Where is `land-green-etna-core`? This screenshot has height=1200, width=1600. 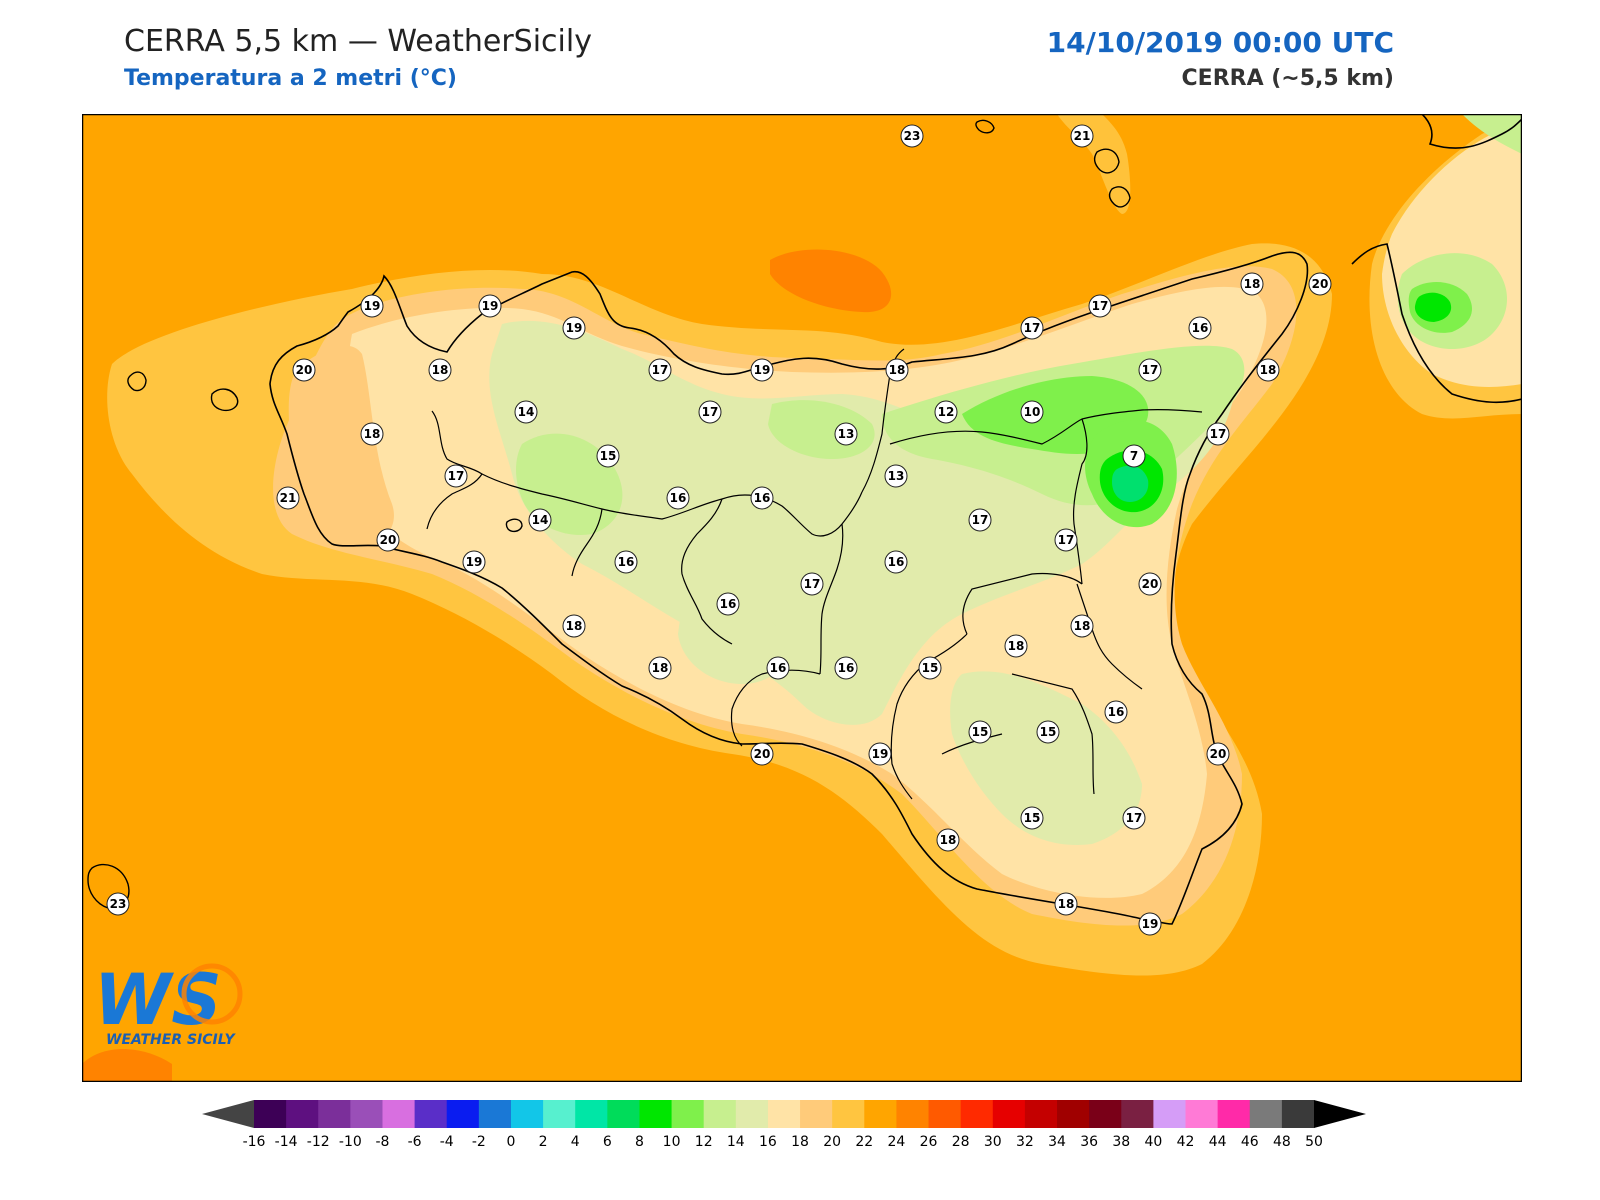
land-green-etna-core is located at coordinates (1130, 483).